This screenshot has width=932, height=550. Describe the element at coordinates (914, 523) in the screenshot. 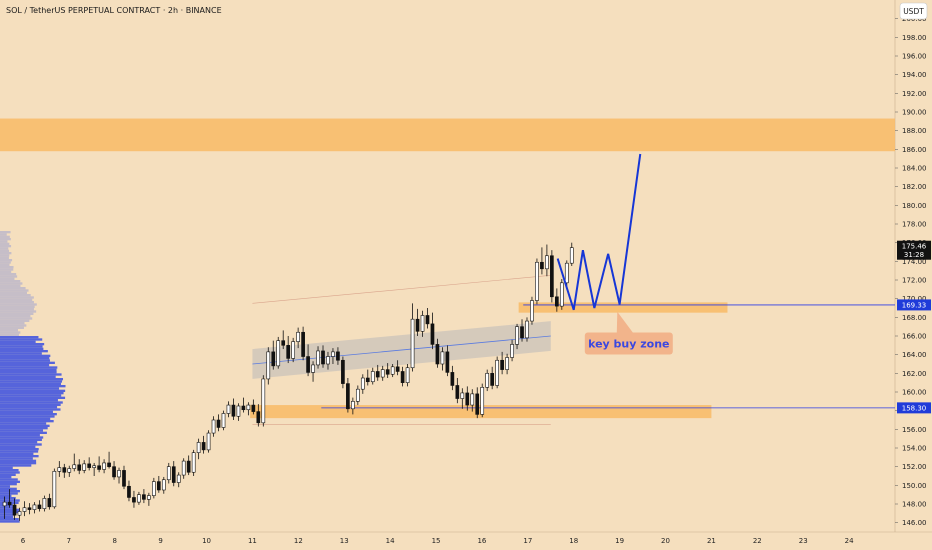

I see `y-tick-label: 146.00` at that location.